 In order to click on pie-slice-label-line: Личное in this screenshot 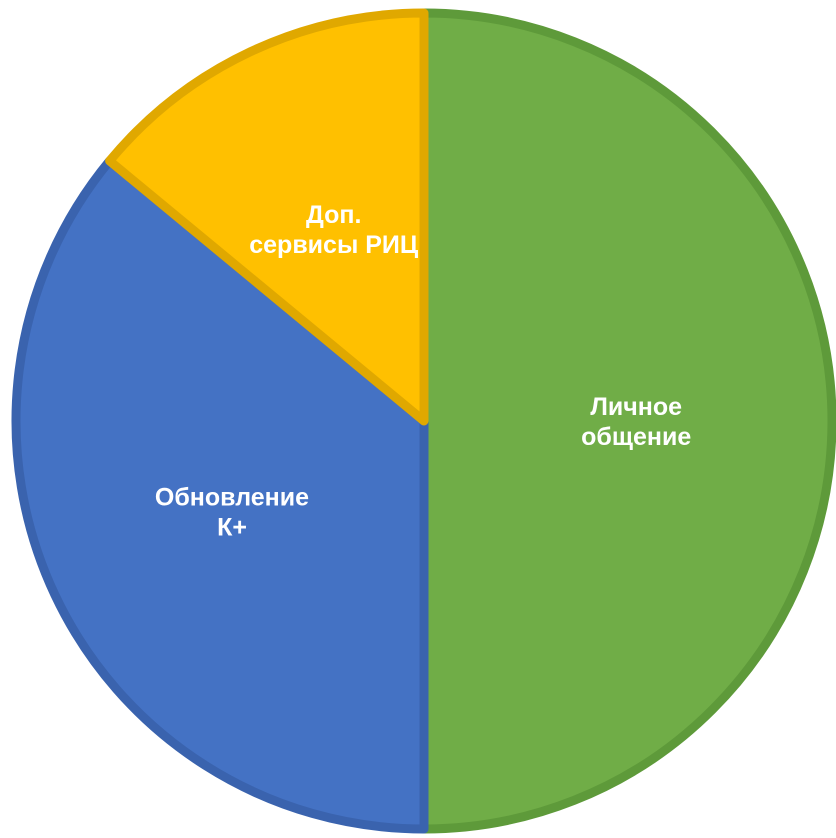, I will do `click(636, 407)`.